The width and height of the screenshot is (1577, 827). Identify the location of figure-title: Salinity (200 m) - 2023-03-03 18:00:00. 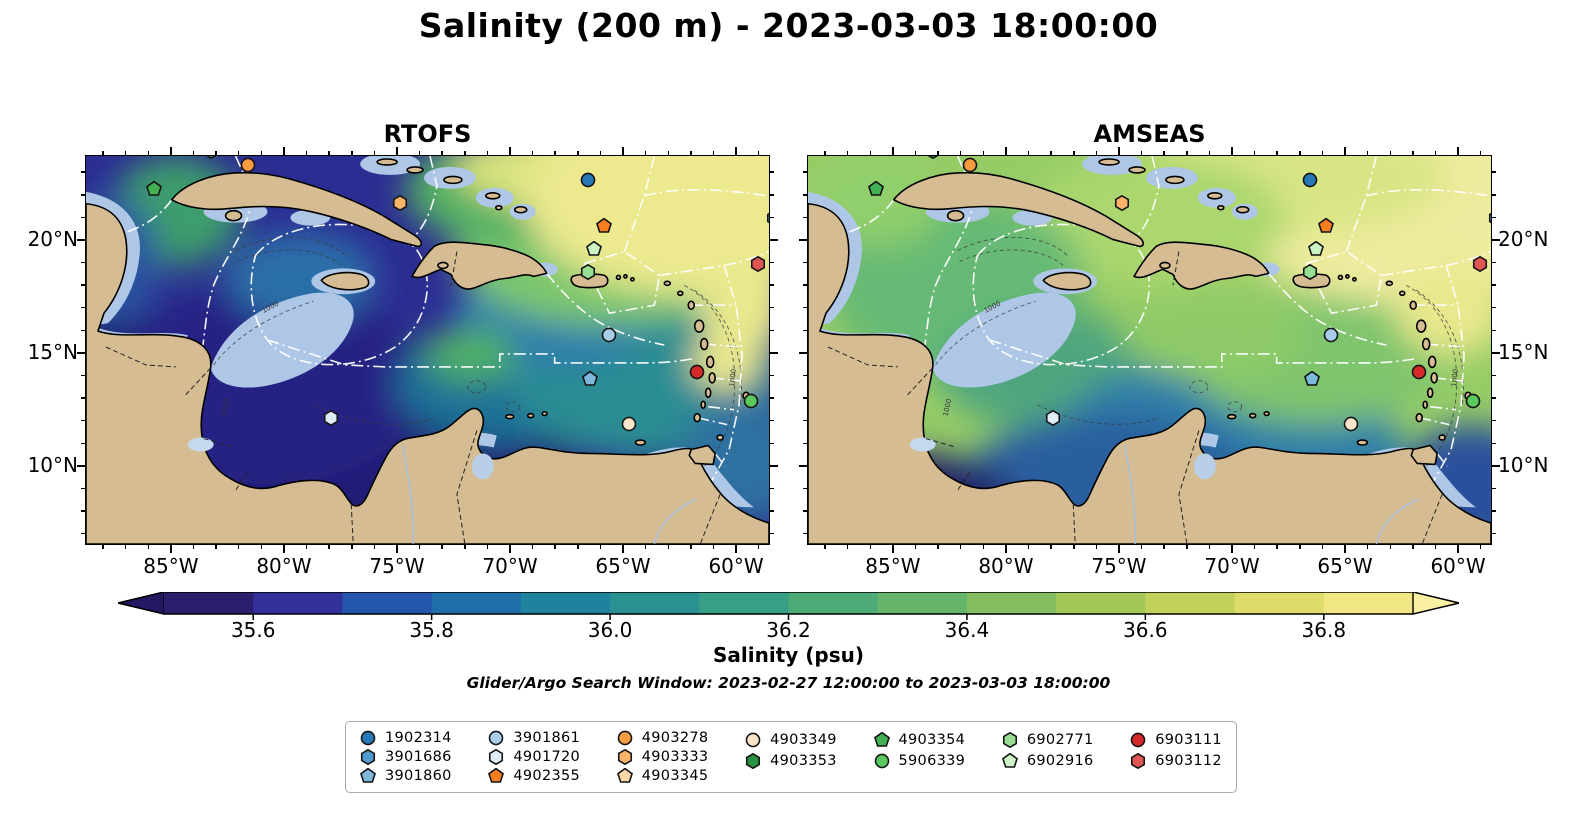
(788, 25).